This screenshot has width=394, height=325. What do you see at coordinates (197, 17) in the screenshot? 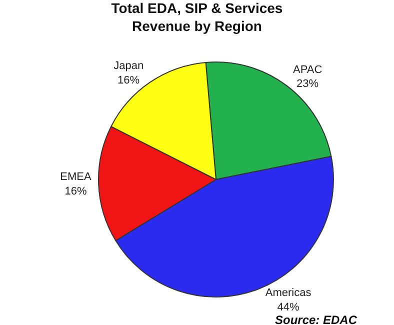
I see `chart-title: Total EDA, SIP & Services Revenue by Region` at bounding box center [197, 17].